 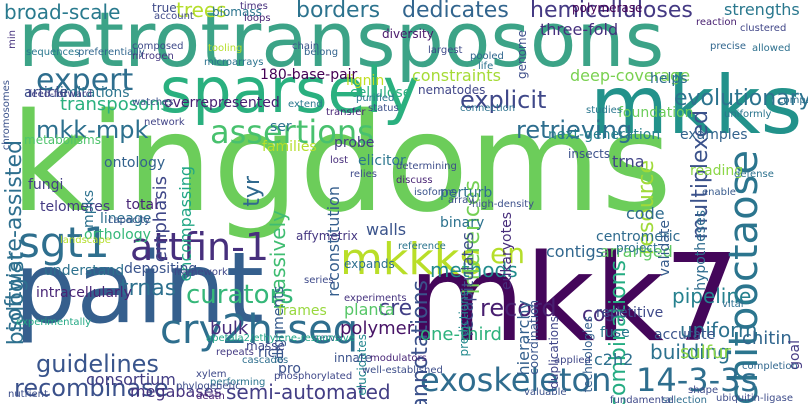 What do you see at coordinates (630, 75) in the screenshot?
I see `cloud-word: deep-coverage` at bounding box center [630, 75].